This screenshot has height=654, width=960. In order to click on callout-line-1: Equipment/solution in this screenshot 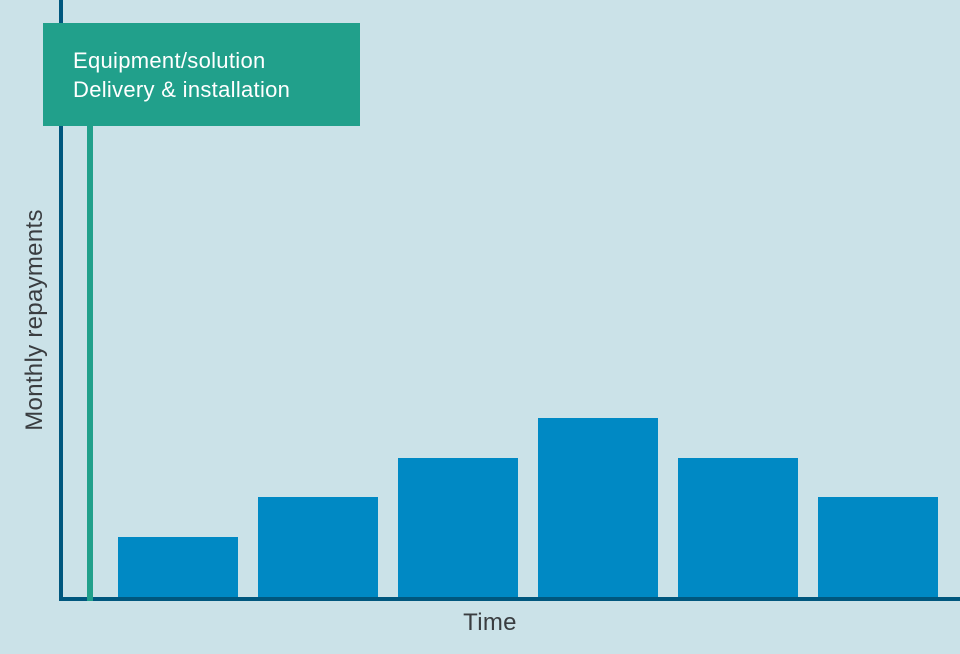, I will do `click(169, 60)`.